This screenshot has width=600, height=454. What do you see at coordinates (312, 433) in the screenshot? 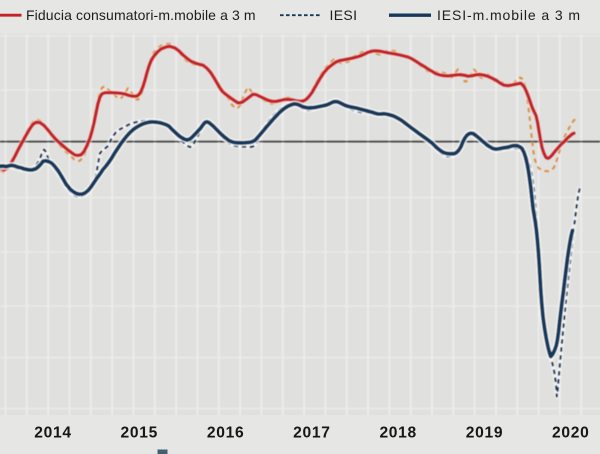
I see `svg-text: 2017` at bounding box center [312, 433].